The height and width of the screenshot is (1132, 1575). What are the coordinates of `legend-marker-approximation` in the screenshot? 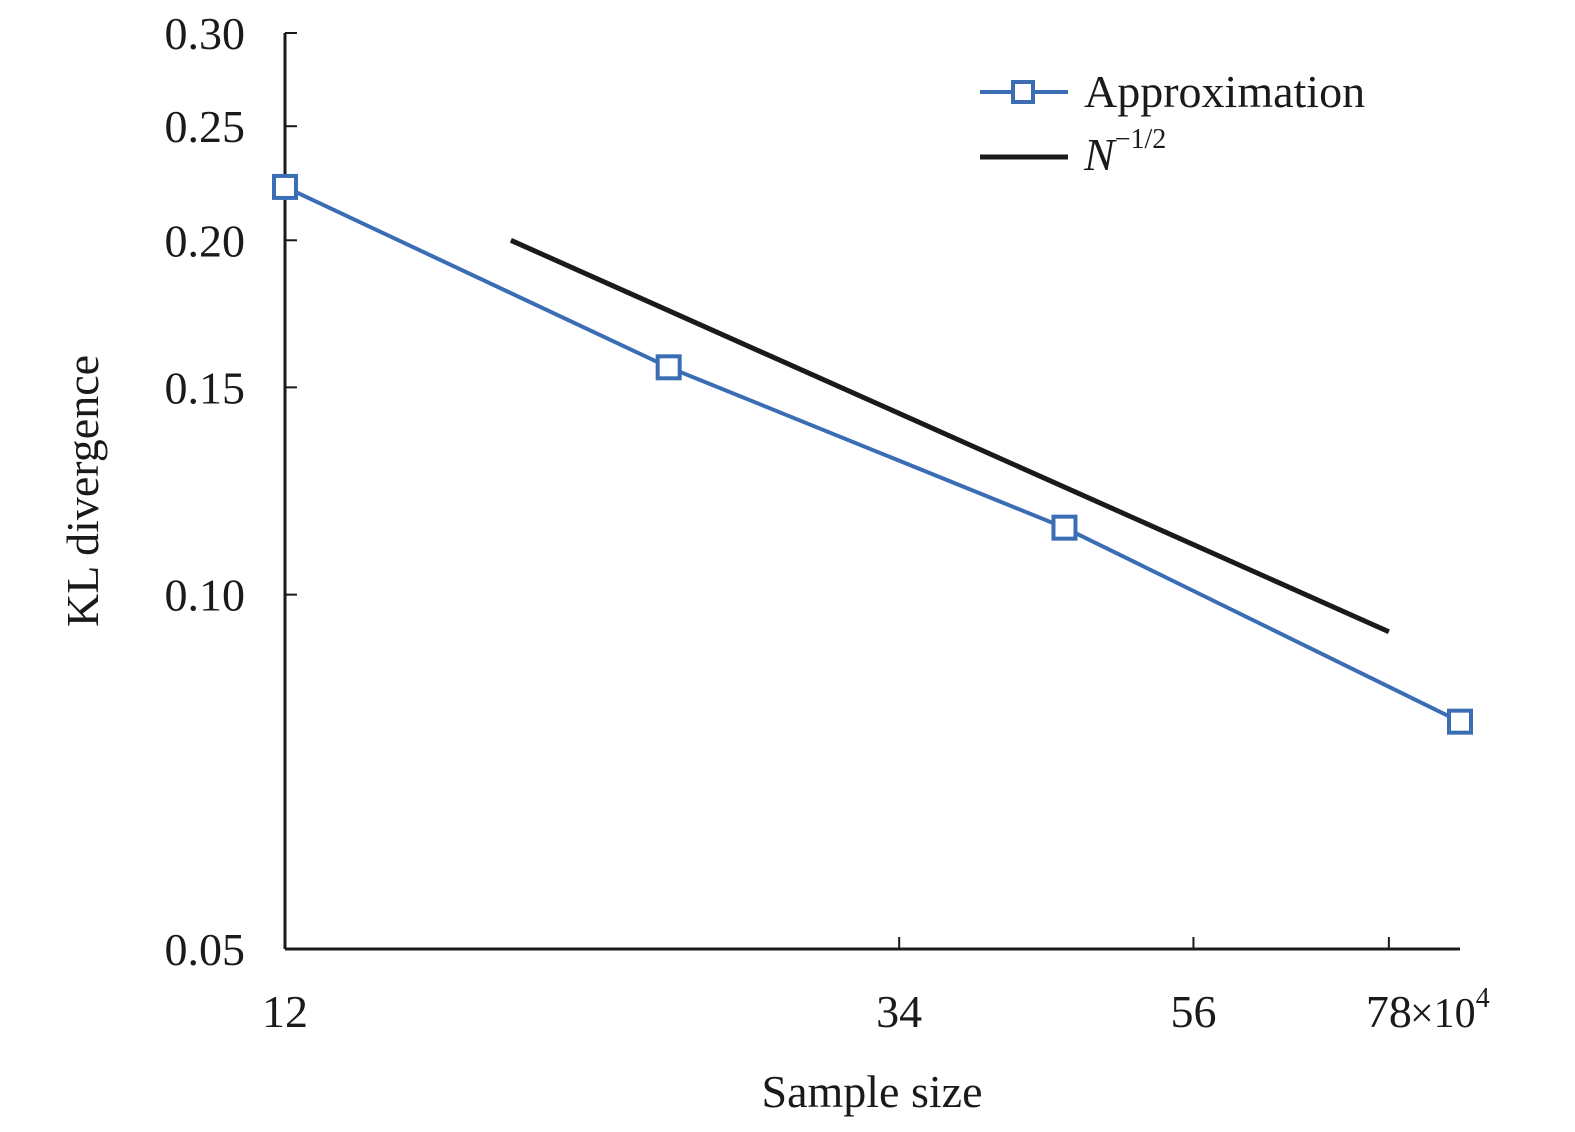 It's located at (1023, 92).